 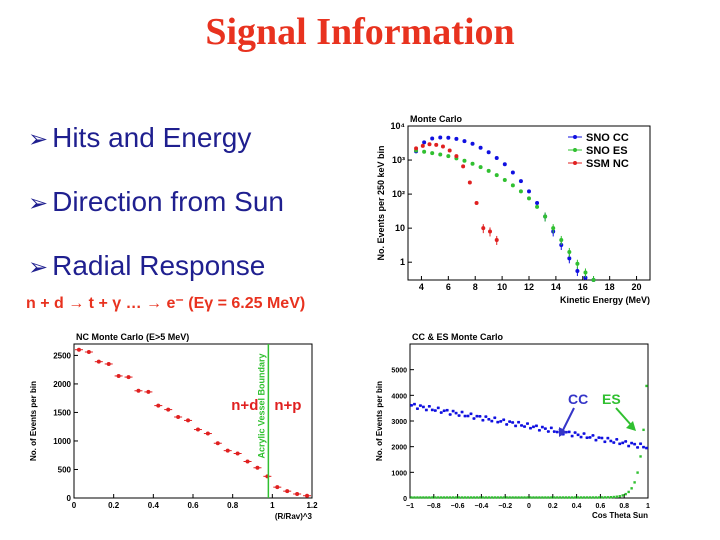 I want to click on x-axis-label: Cos Theta Sun, so click(x=620, y=515).